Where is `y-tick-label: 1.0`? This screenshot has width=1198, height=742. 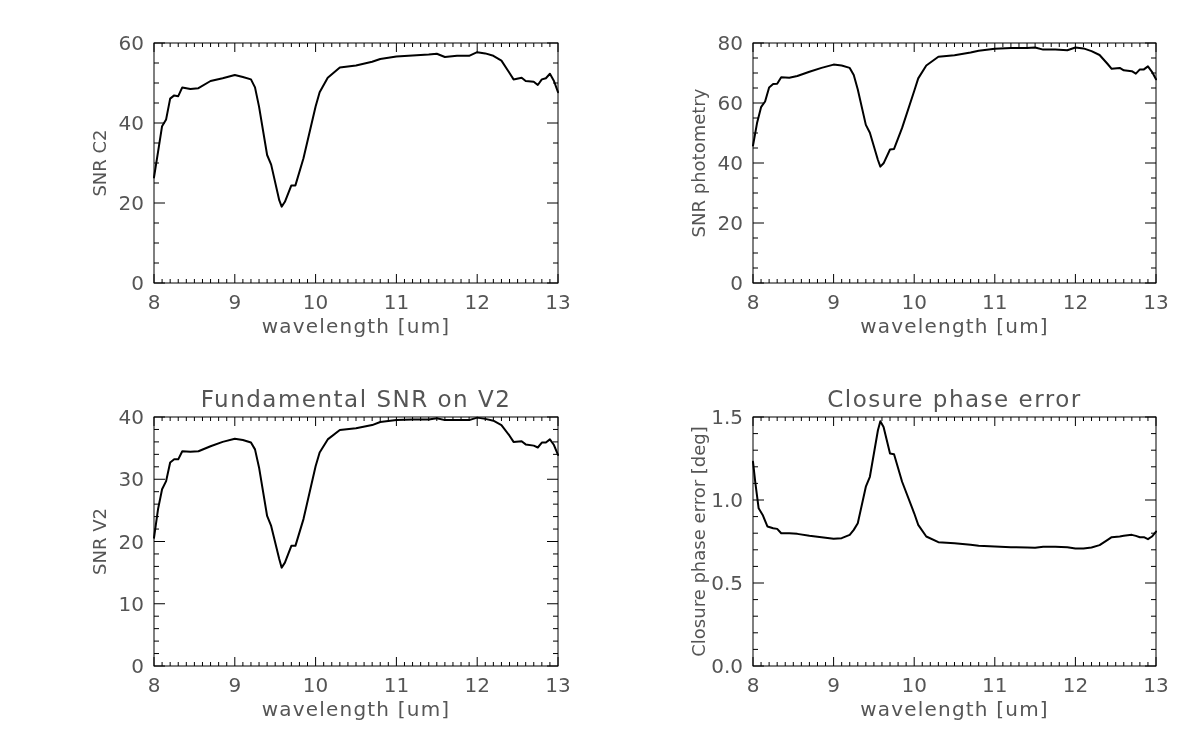 y-tick-label: 1.0 is located at coordinates (727, 500).